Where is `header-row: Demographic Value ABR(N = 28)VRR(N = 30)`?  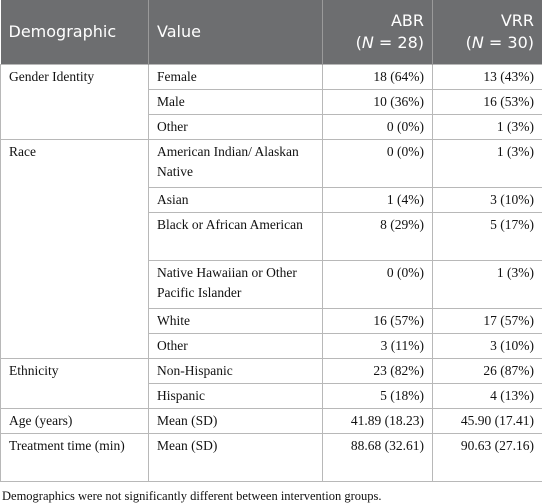
header-row: Demographic Value ABR(N = 28)VRR(N = 30) is located at coordinates (271, 32).